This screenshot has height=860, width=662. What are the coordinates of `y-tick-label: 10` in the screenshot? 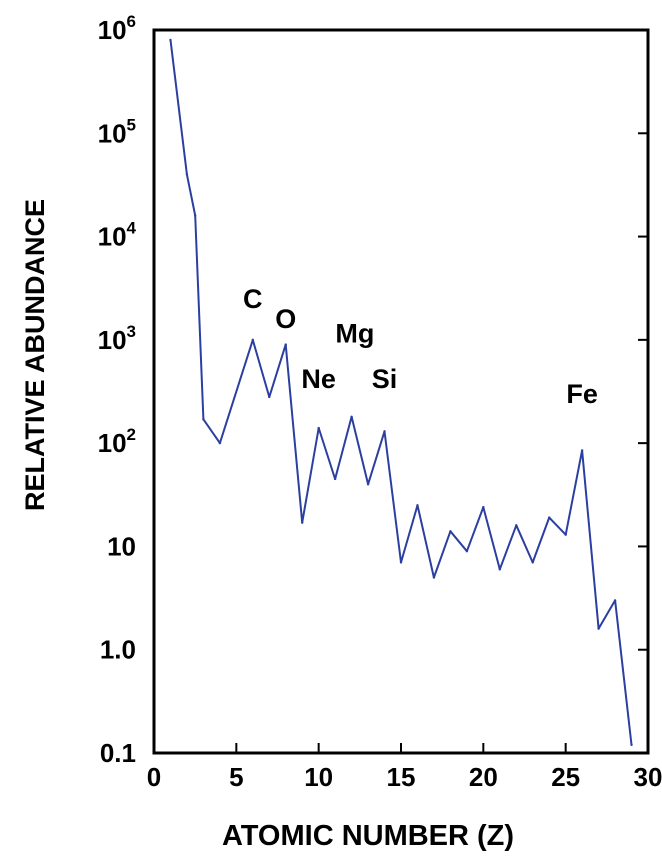 It's located at (121, 546).